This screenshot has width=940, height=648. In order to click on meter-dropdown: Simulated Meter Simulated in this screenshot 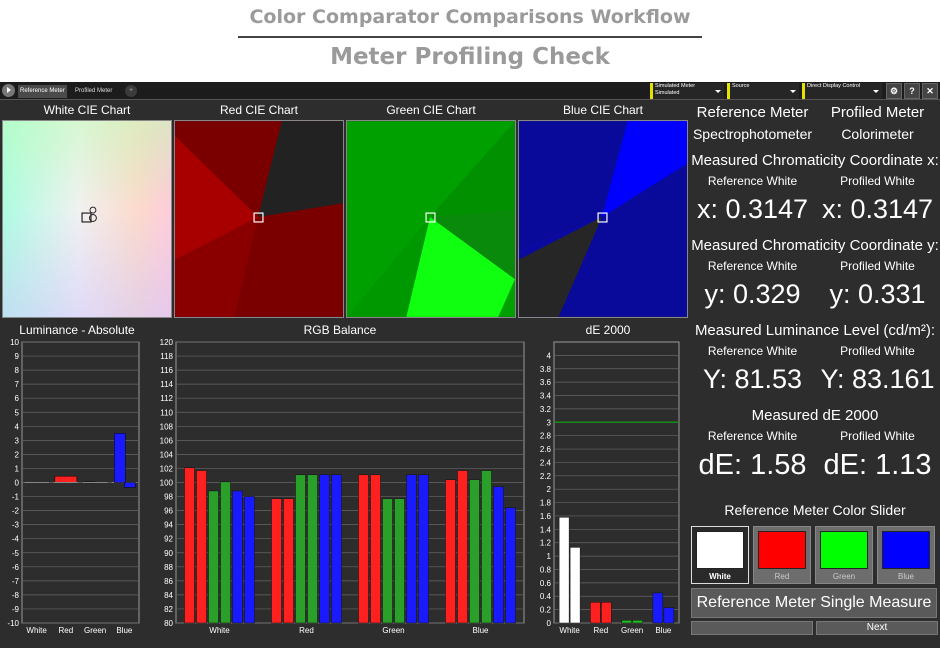, I will do `click(687, 91)`.